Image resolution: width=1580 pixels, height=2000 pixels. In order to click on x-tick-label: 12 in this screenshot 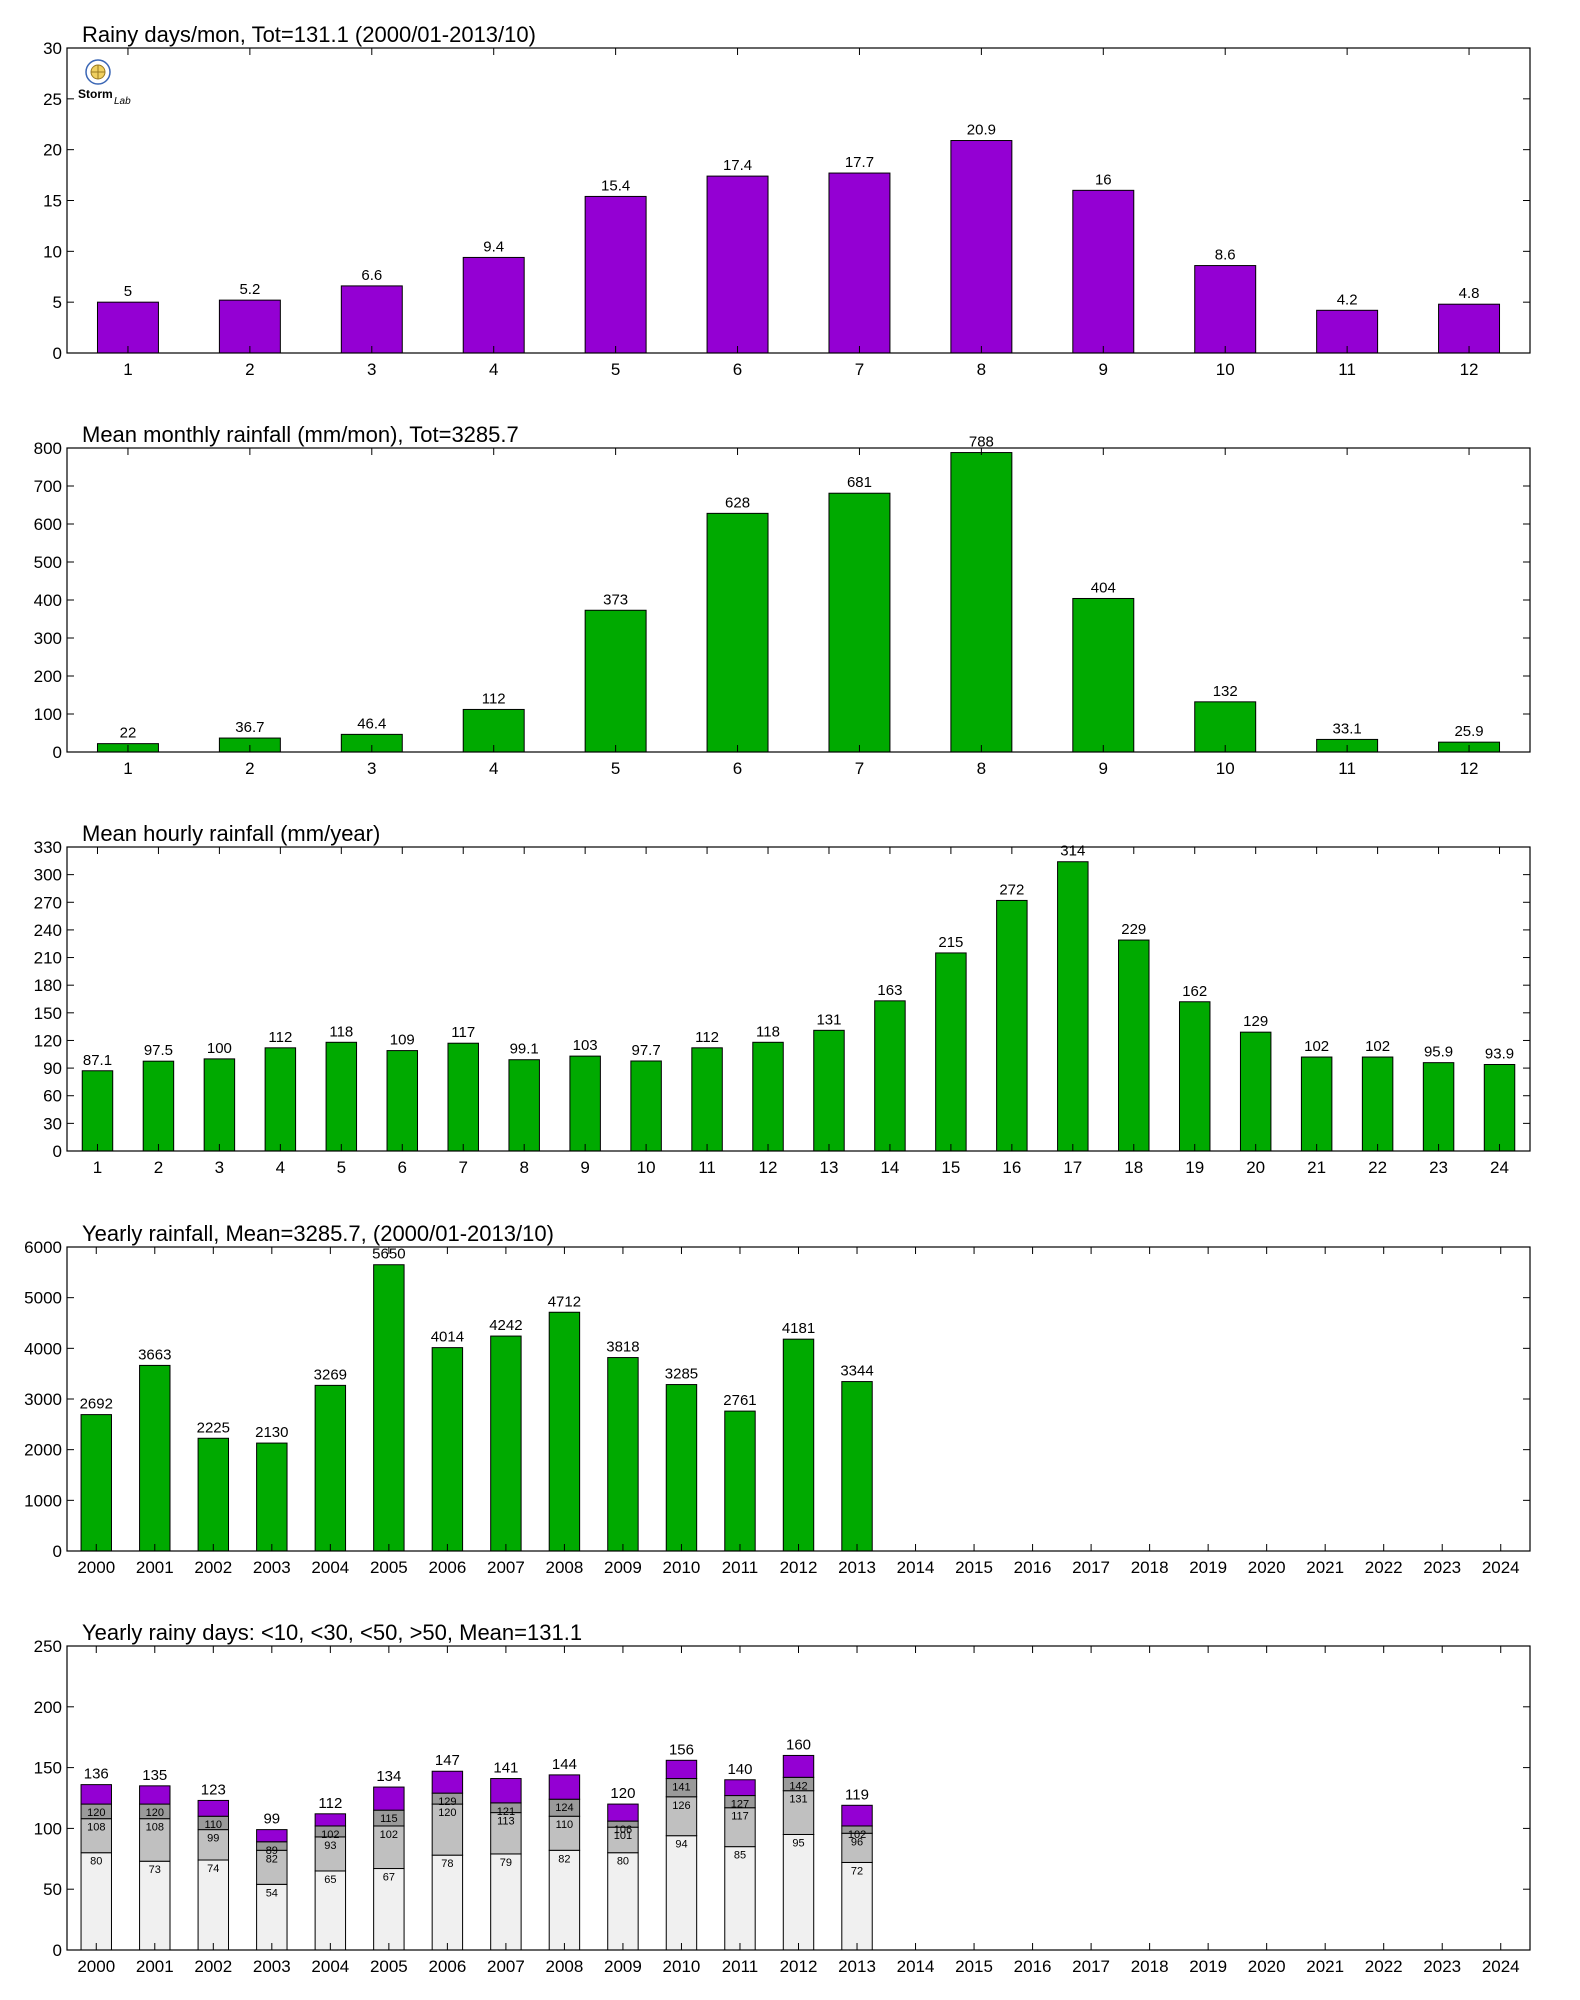, I will do `click(768, 1167)`.